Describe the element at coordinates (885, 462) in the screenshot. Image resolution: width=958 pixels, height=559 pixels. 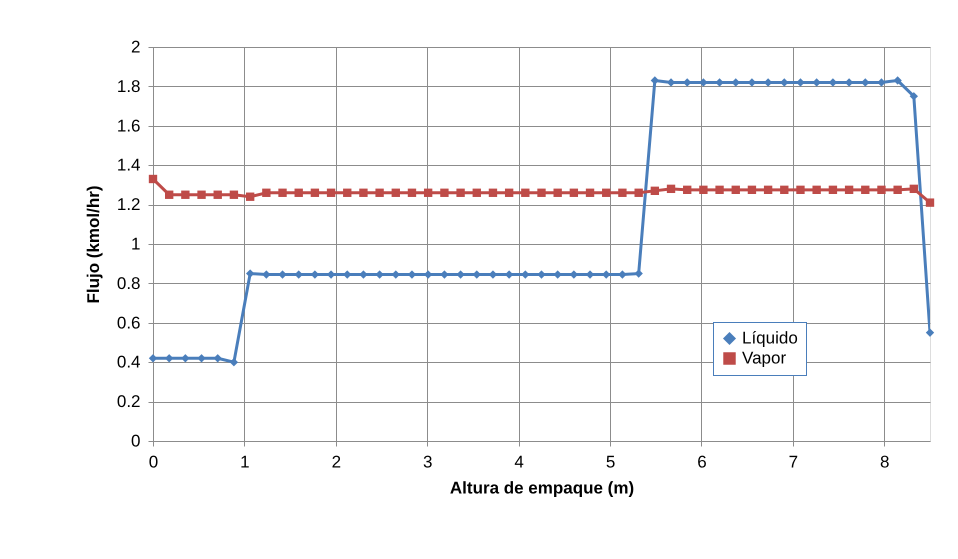
I see `x-tick-label: 8` at that location.